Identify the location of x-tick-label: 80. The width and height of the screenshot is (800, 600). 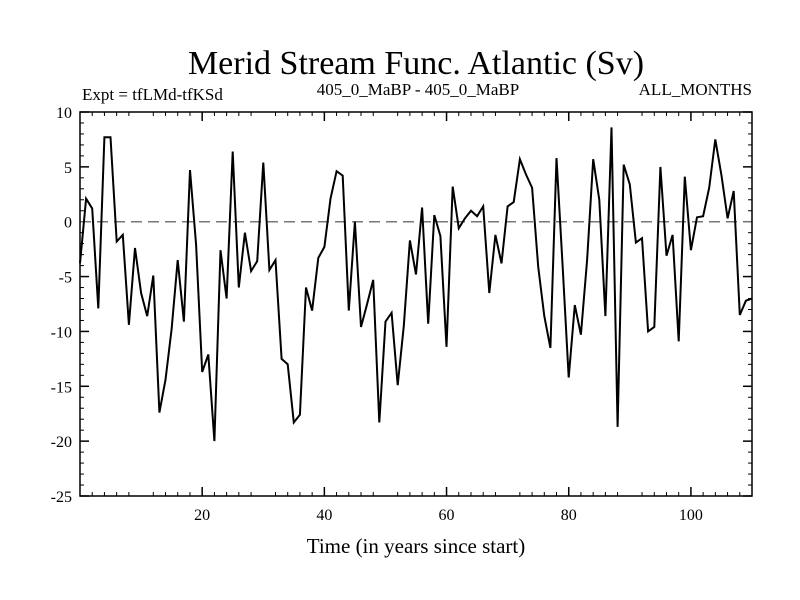
(569, 515).